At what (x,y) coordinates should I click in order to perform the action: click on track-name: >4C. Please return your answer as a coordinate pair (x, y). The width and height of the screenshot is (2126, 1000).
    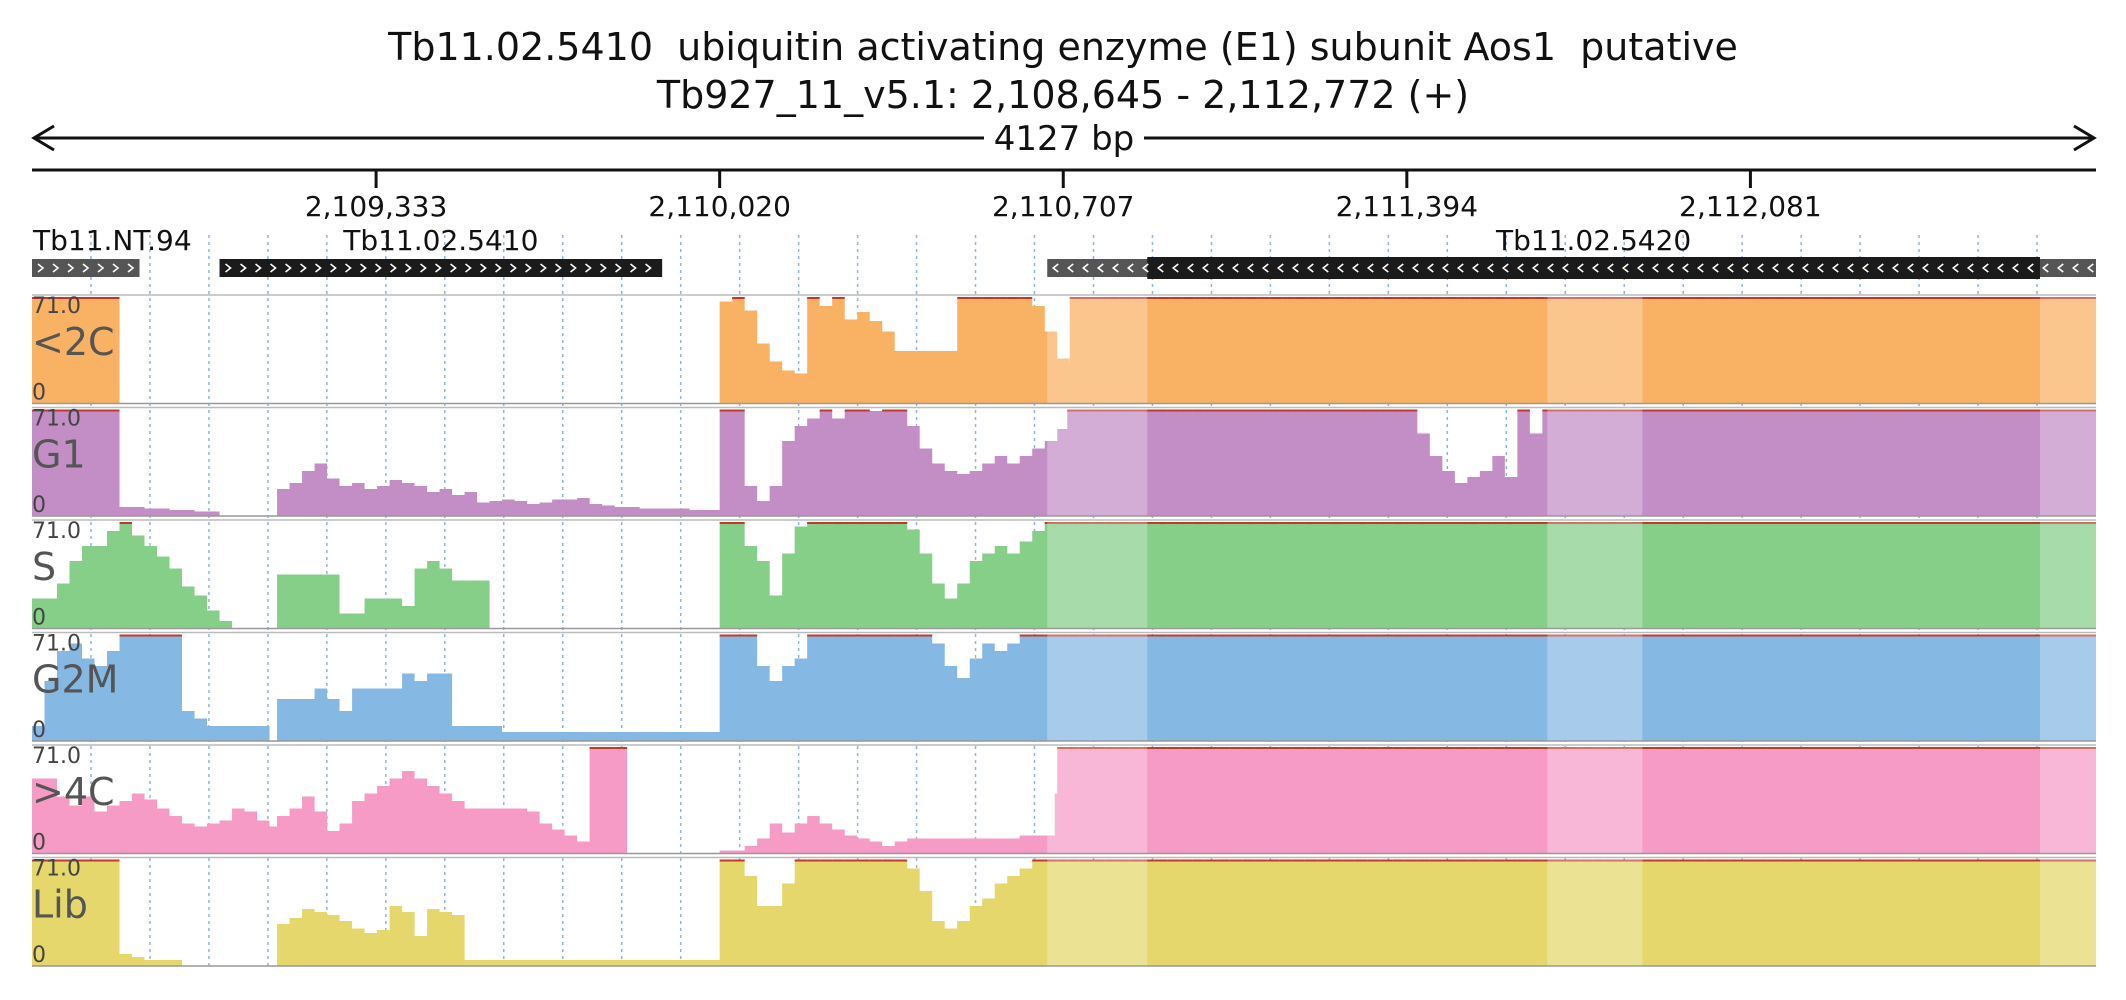
    Looking at the image, I should click on (73, 792).